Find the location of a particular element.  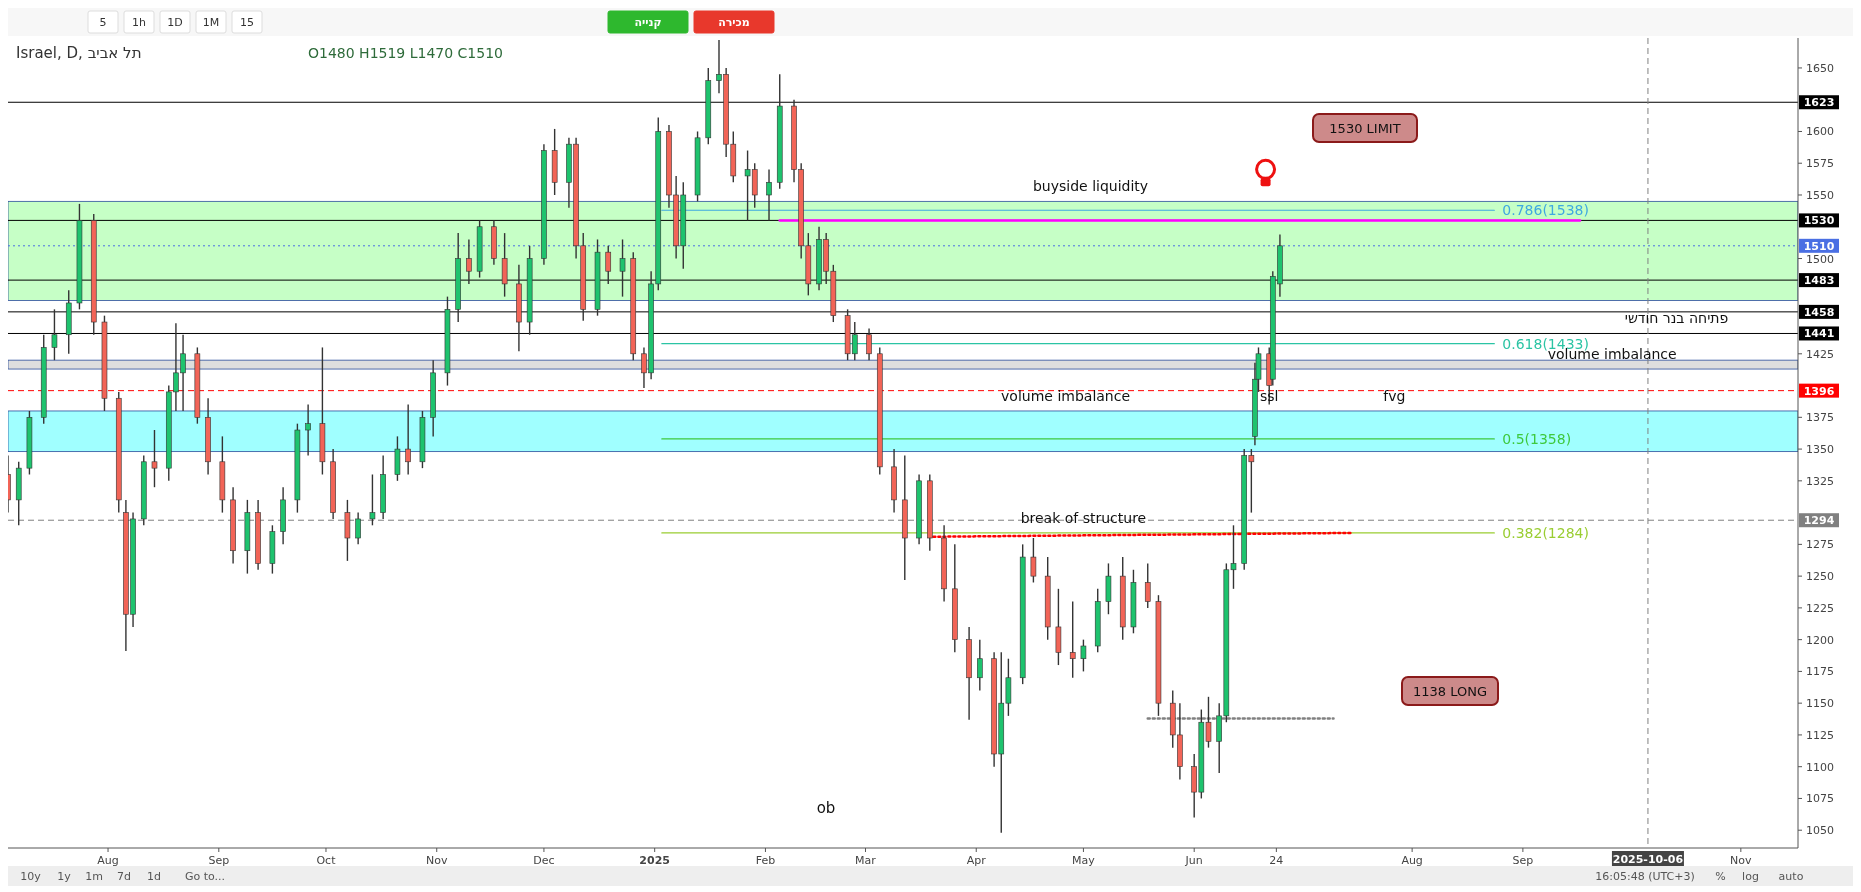

x-tick-label: Apr is located at coordinates (976, 860).